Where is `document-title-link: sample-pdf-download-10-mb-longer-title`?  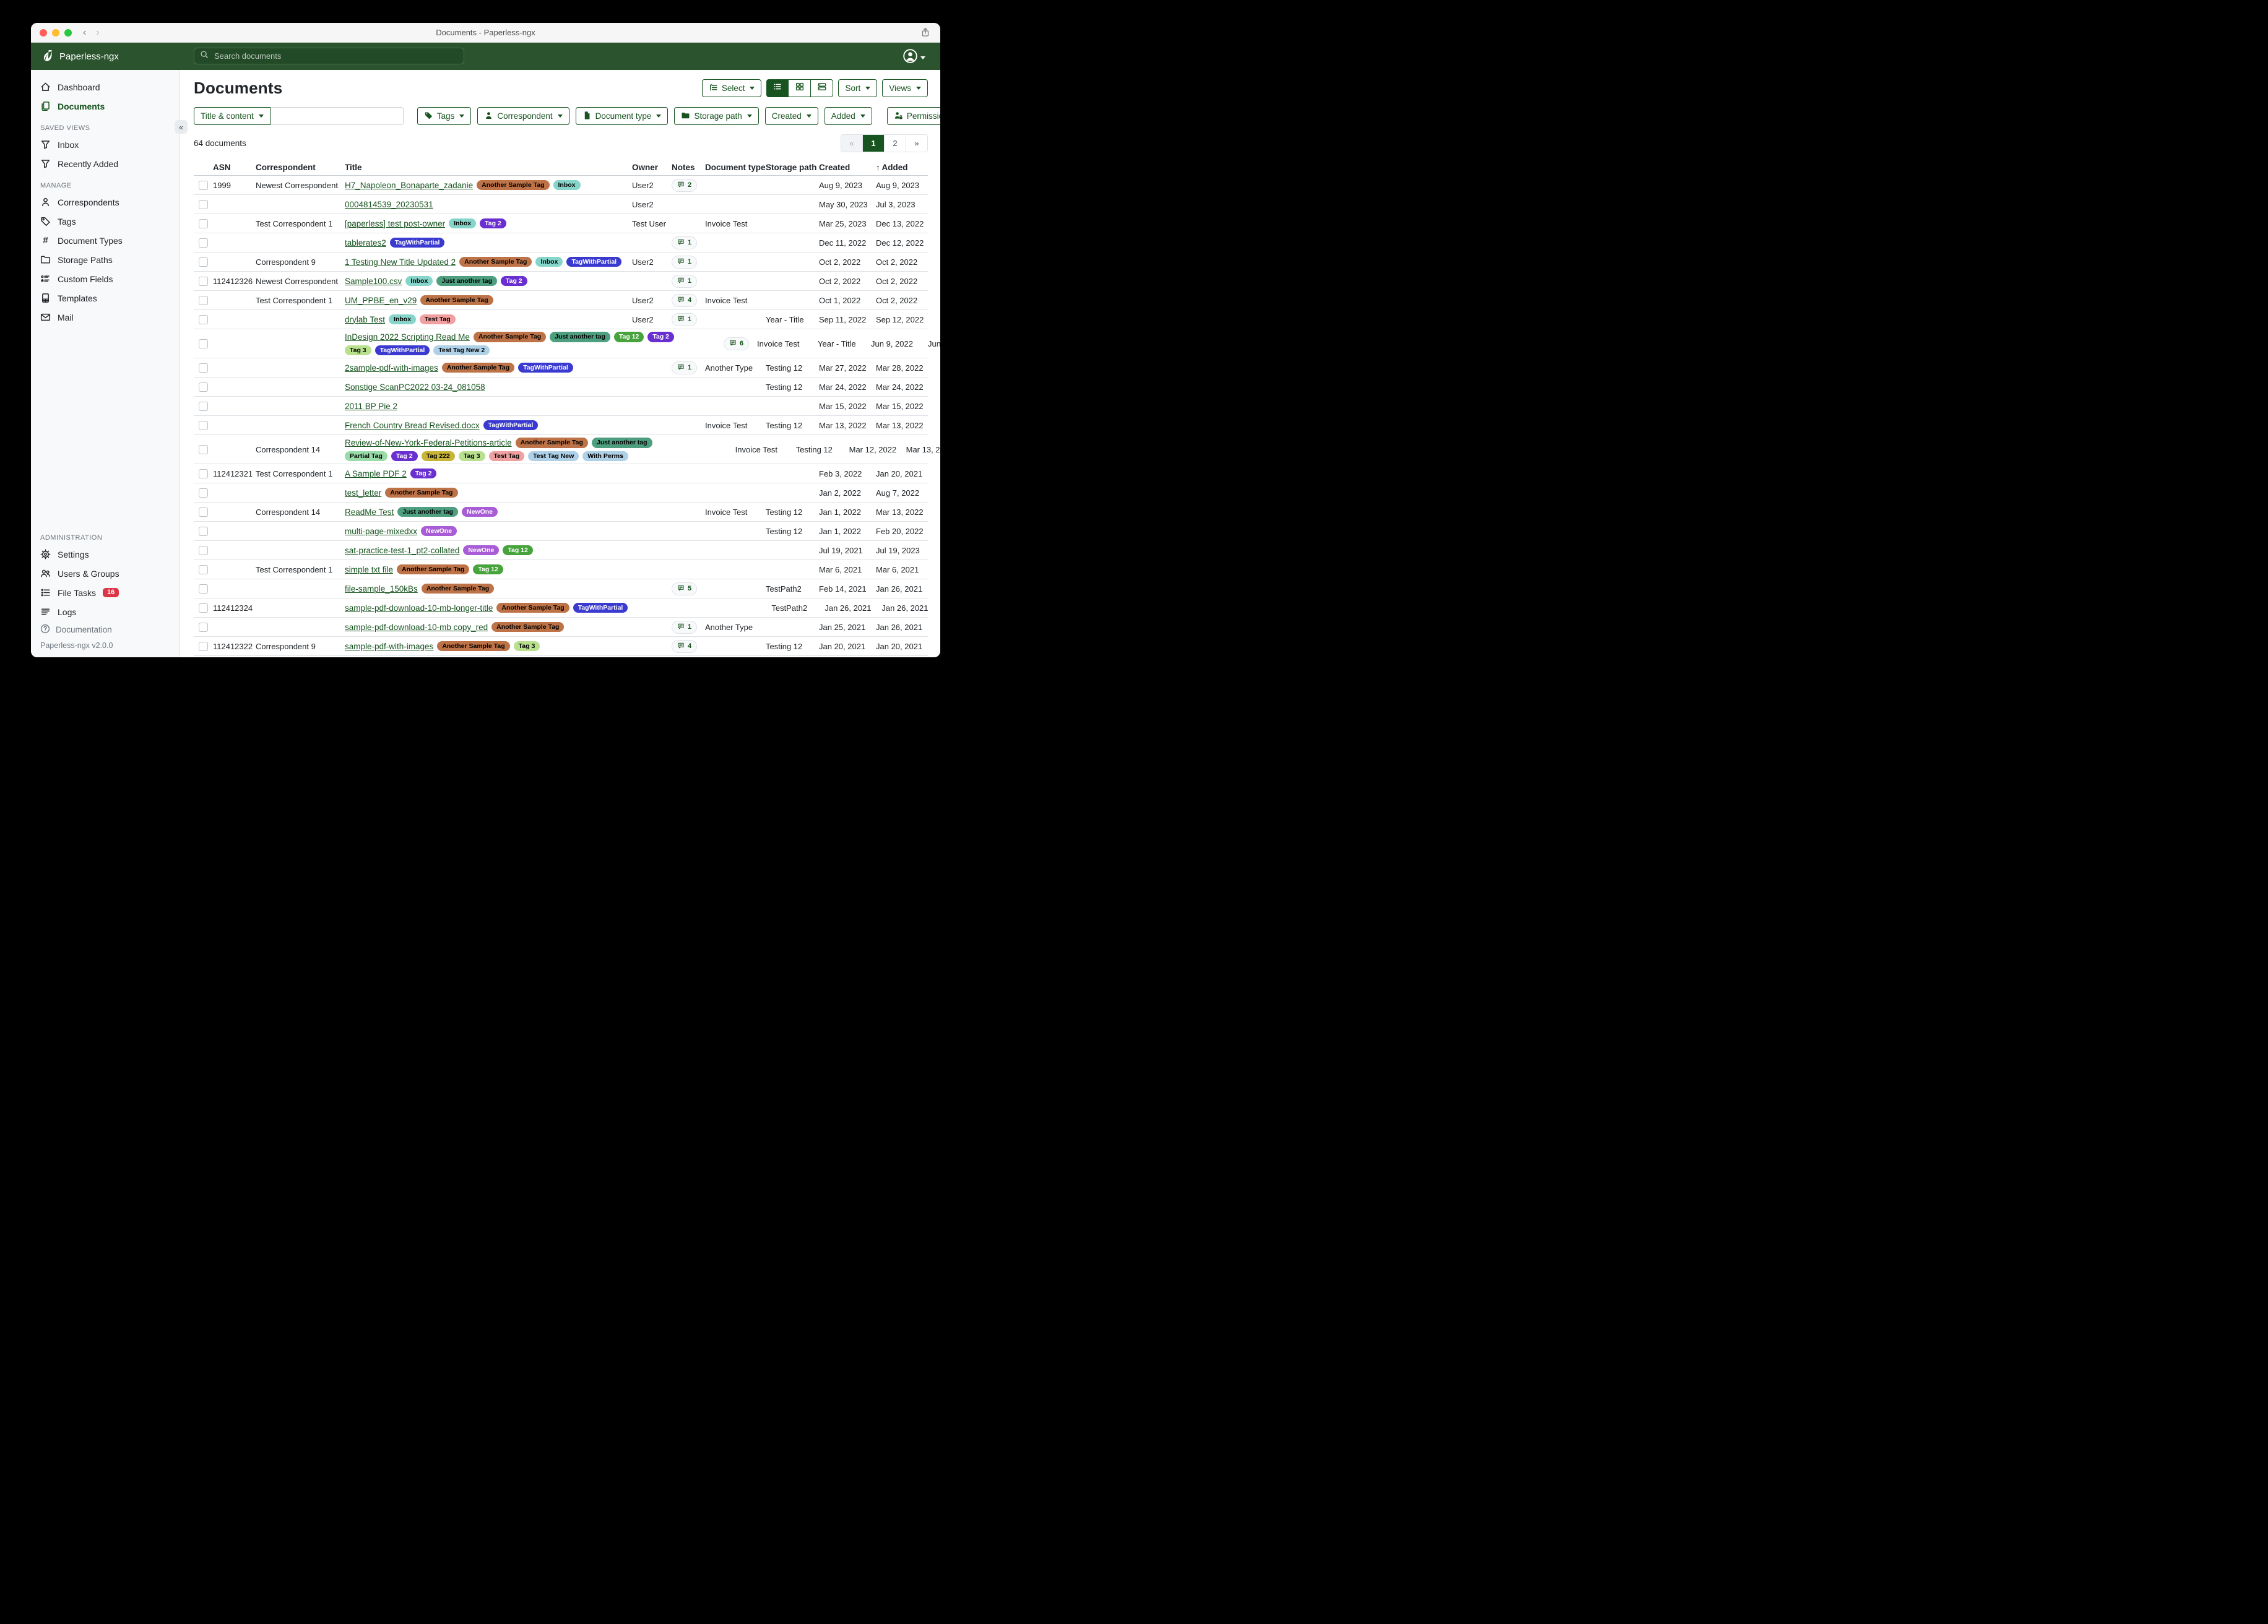 document-title-link: sample-pdf-download-10-mb-longer-title is located at coordinates (419, 608).